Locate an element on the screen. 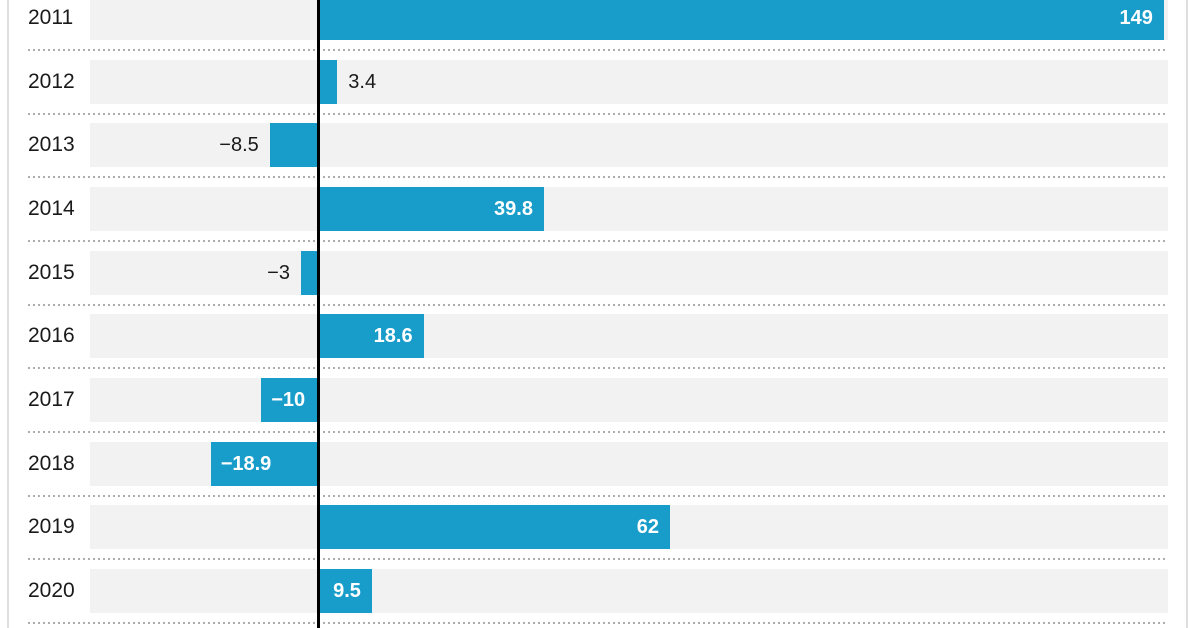  chart-row: 2013 −8.5 is located at coordinates (600, 145).